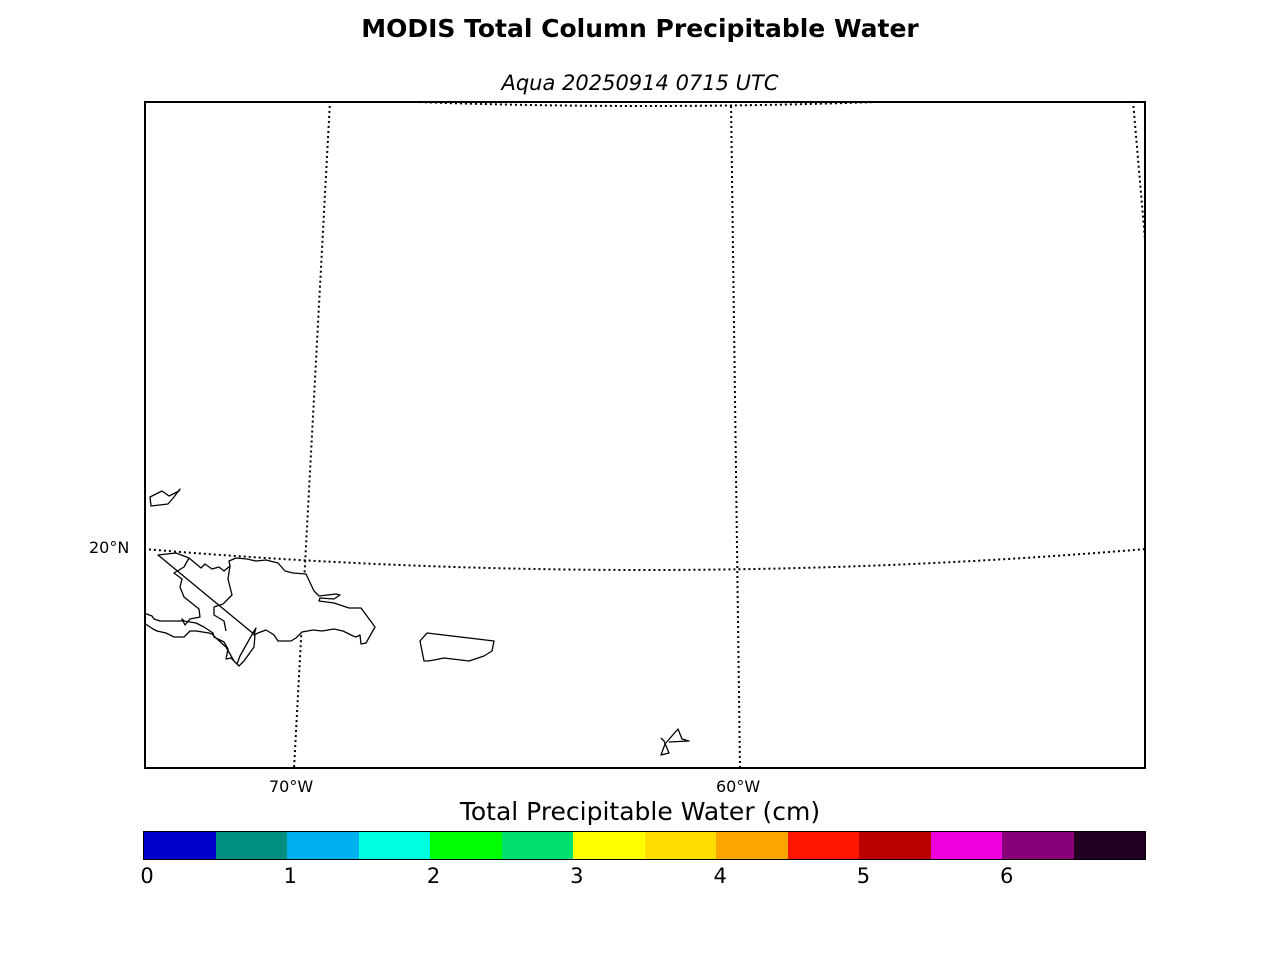  I want to click on colorbar-tick-label: 3, so click(577, 876).